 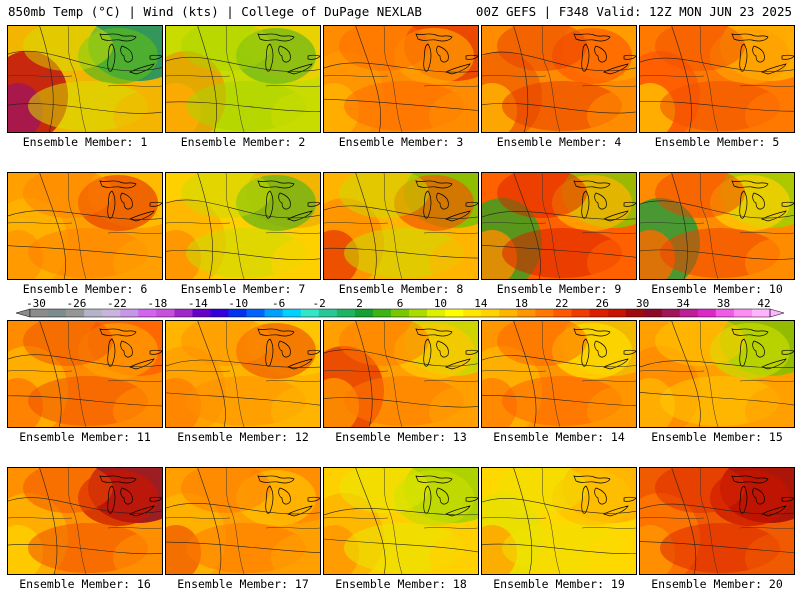 What do you see at coordinates (400, 313) in the screenshot?
I see `temperature-colorbar` at bounding box center [400, 313].